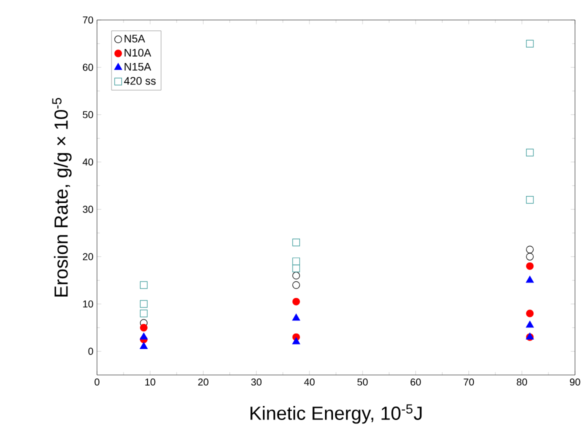 This screenshot has width=581, height=448. Describe the element at coordinates (88, 256) in the screenshot. I see `y-tick-label: 20` at that location.